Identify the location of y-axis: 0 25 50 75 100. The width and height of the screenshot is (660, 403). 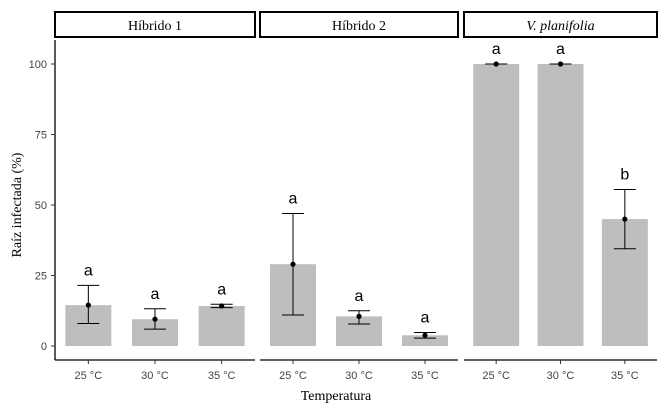
(42, 200).